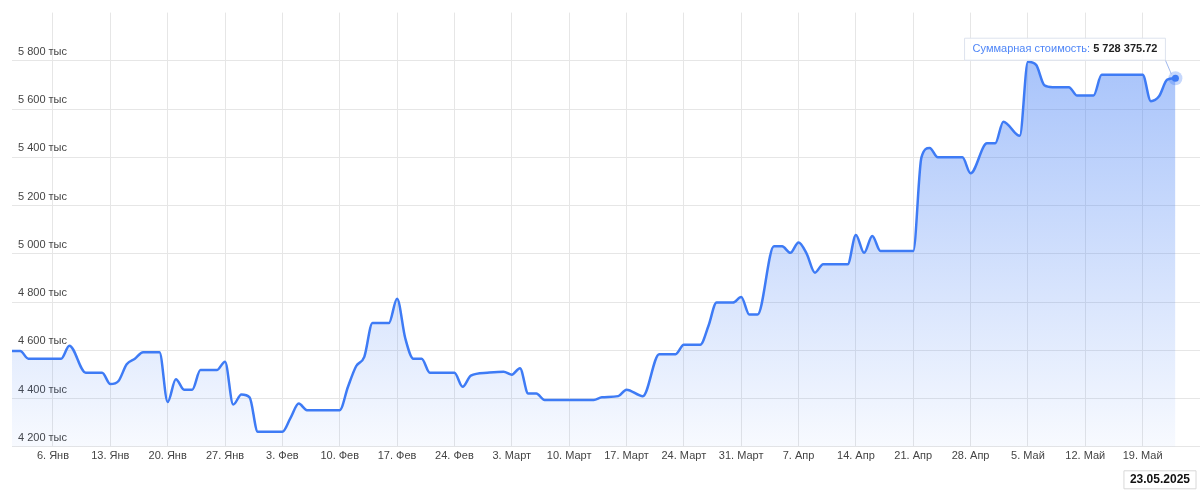 This screenshot has height=490, width=1200. Describe the element at coordinates (225, 455) in the screenshot. I see `x-tick-label: 27. Янв` at that location.